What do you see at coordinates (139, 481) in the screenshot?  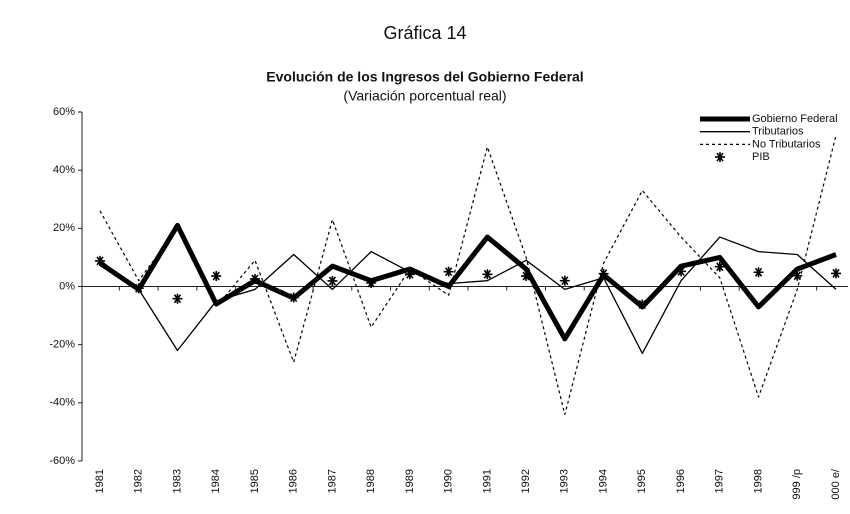 I see `x-tick-label: 1982` at bounding box center [139, 481].